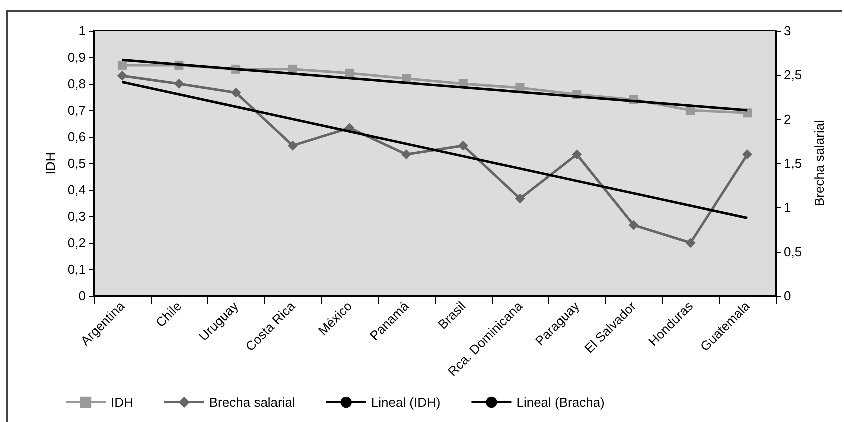 The width and height of the screenshot is (844, 422). I want to click on y-tick-label: 0,9, so click(77, 57).